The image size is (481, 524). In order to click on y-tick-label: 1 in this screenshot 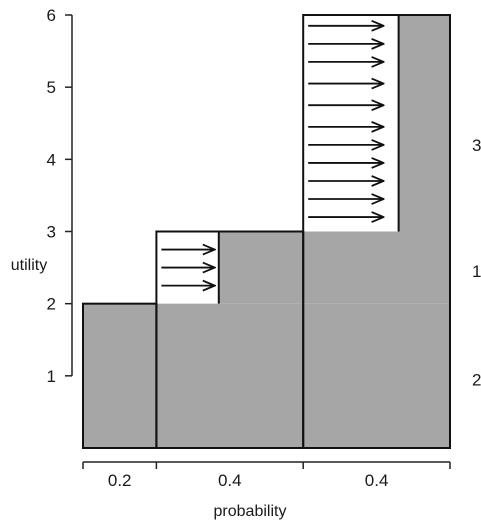, I will do `click(51, 376)`.